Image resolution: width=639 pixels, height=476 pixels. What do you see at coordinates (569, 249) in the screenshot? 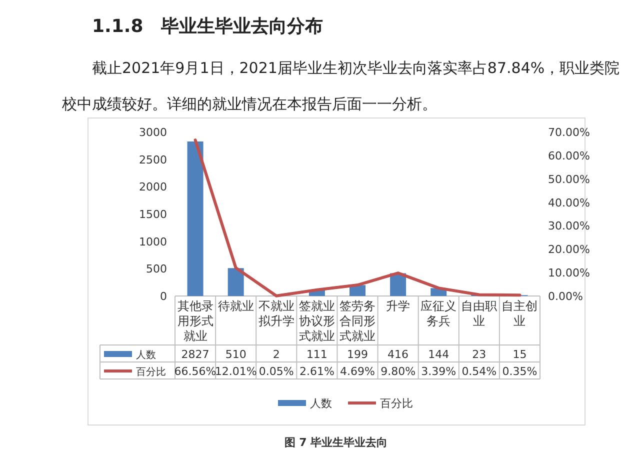
I see `y2-tick-label: 20.00%` at bounding box center [569, 249].